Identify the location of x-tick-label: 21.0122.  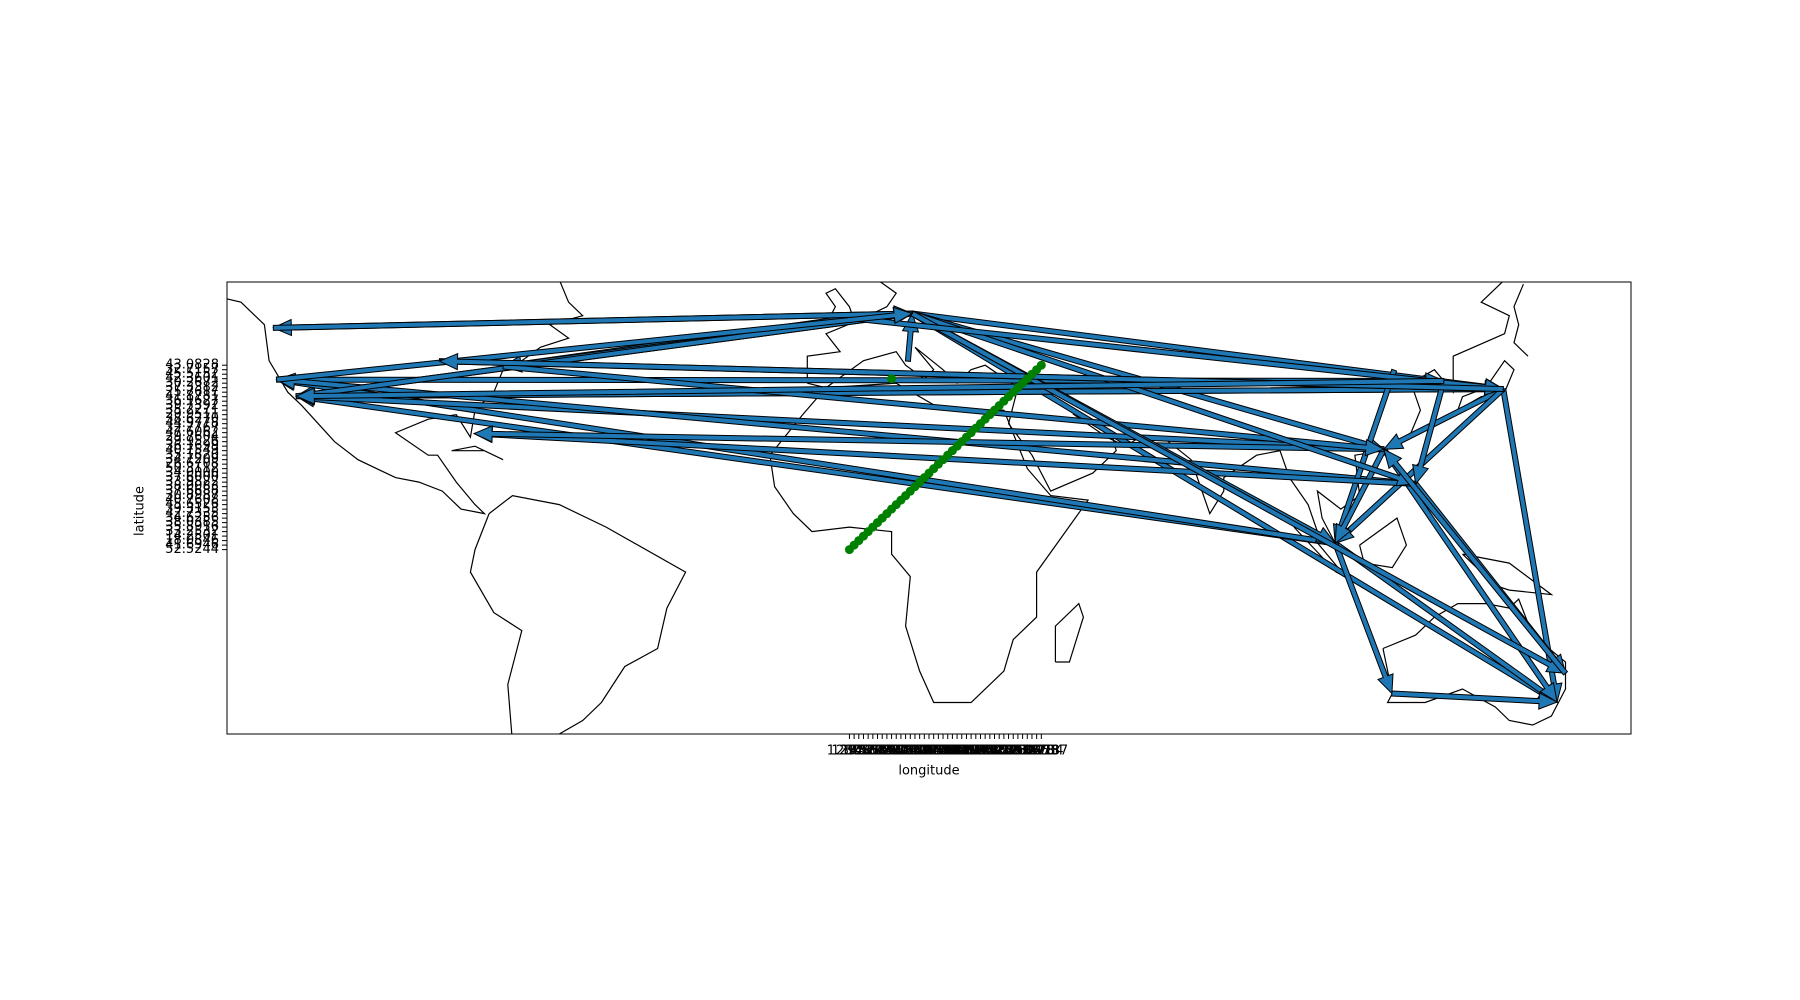
(990, 751).